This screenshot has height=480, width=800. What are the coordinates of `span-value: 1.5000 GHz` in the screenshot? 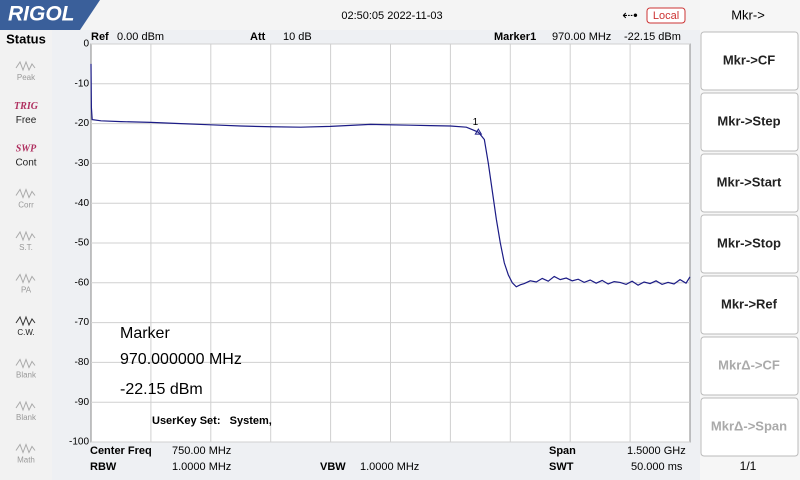 It's located at (656, 451).